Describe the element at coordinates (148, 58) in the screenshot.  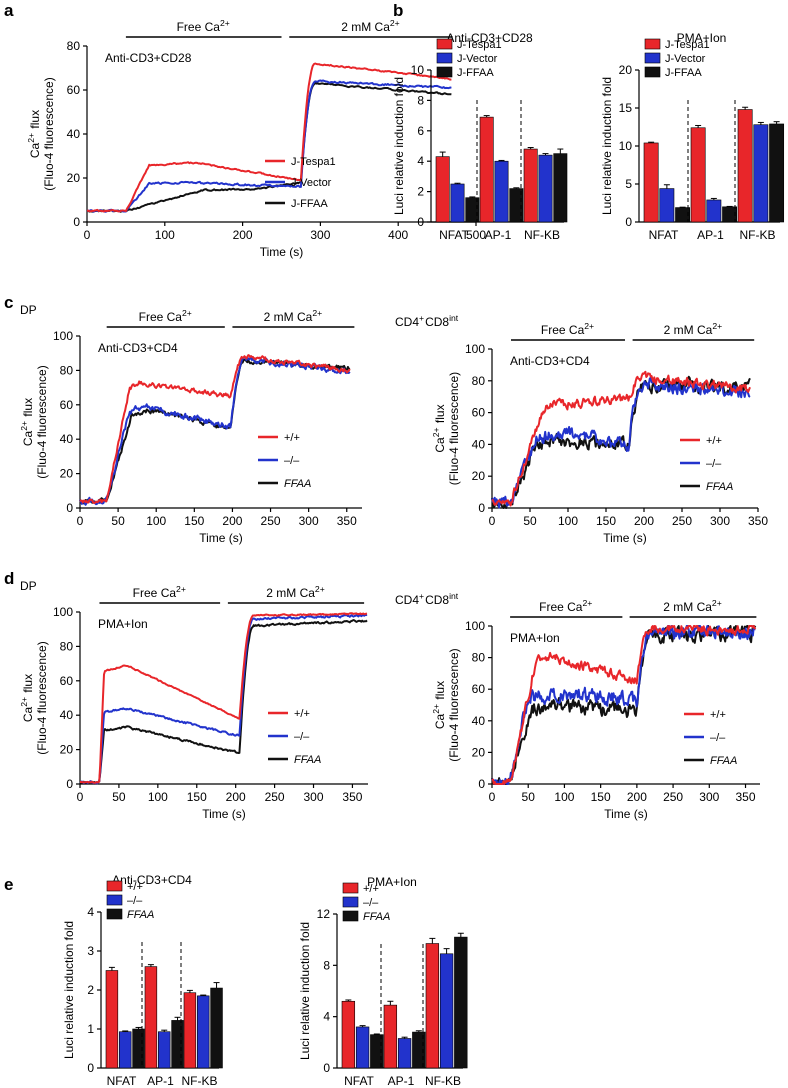
I see `chart-title: Anti-CD3+CD28` at that location.